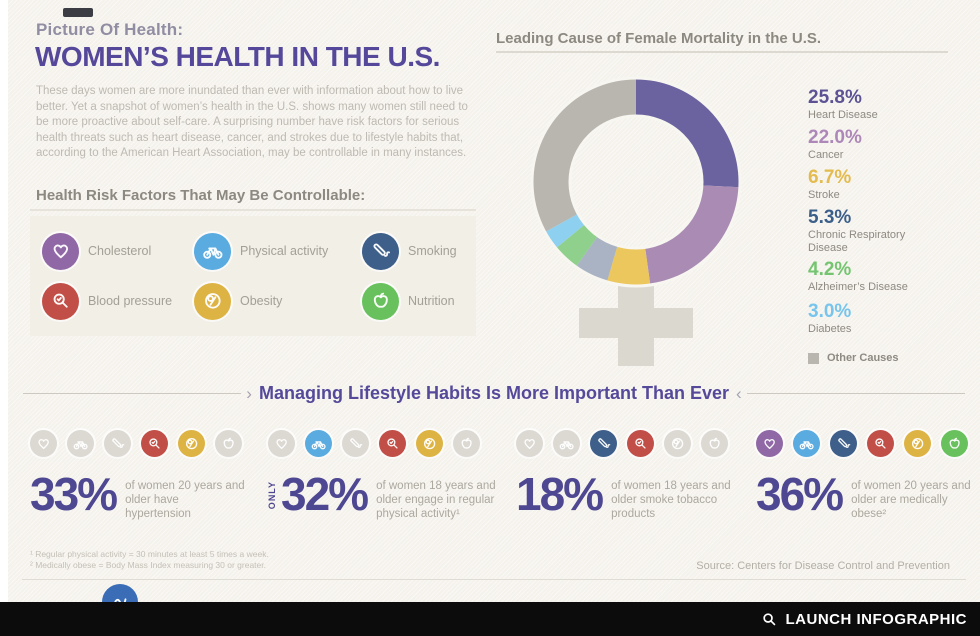 The width and height of the screenshot is (980, 636). I want to click on stat-value: 18%, so click(560, 494).